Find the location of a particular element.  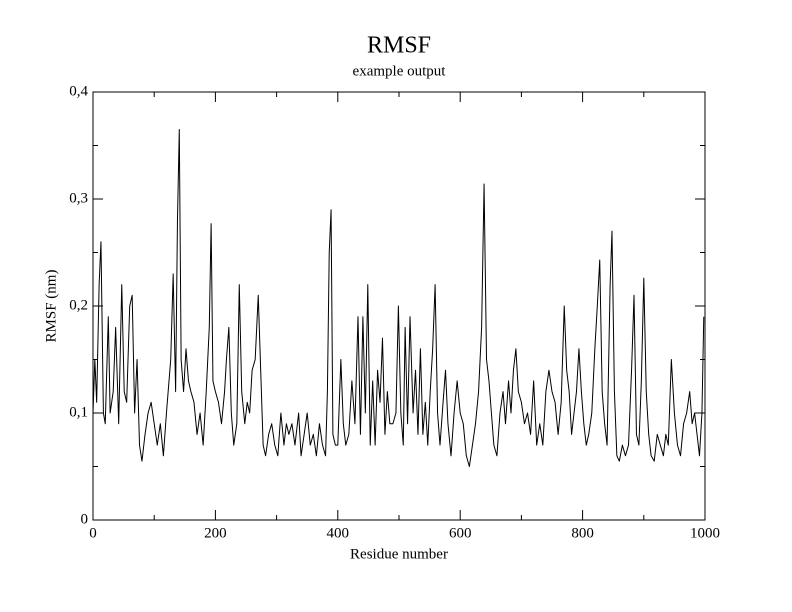

y-tick-label: 0,4 is located at coordinates (78, 91).